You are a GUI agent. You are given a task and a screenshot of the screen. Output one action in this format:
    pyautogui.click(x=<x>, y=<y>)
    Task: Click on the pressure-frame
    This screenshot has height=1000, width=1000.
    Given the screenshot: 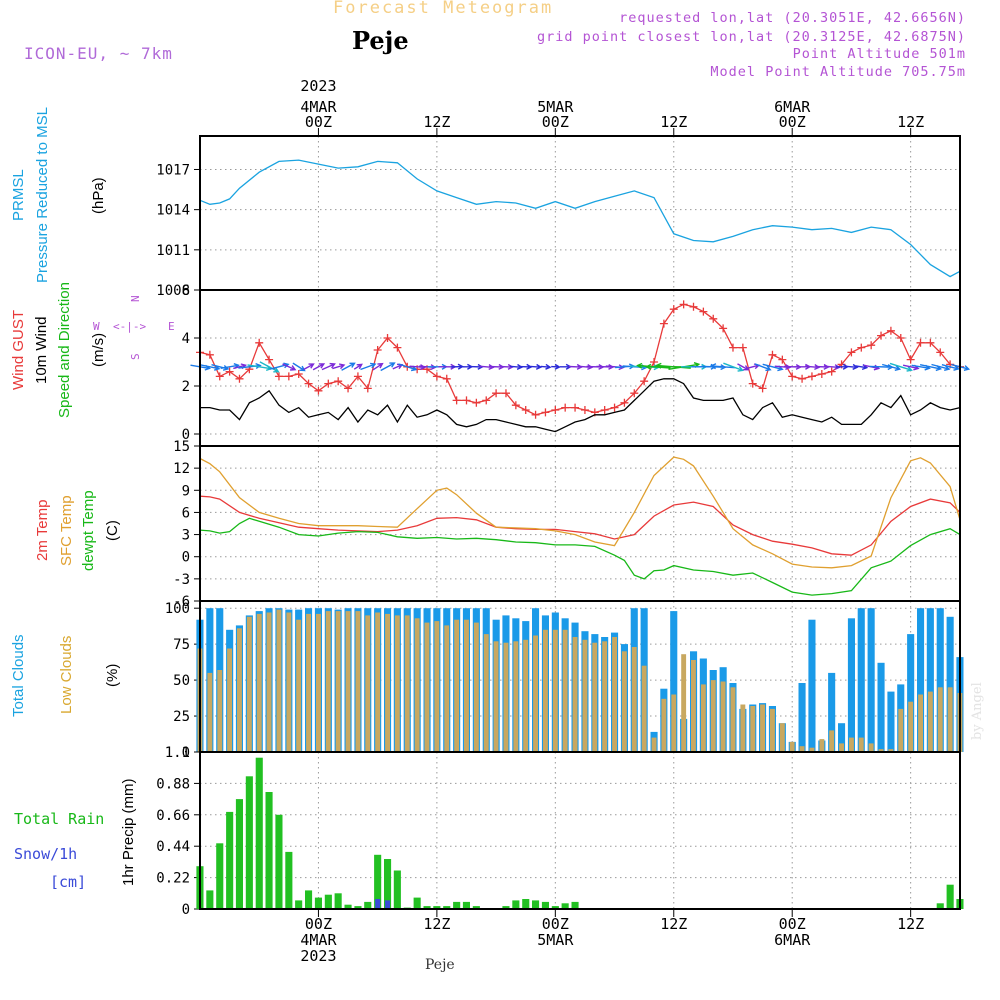 What is the action you would take?
    pyautogui.click(x=580, y=213)
    